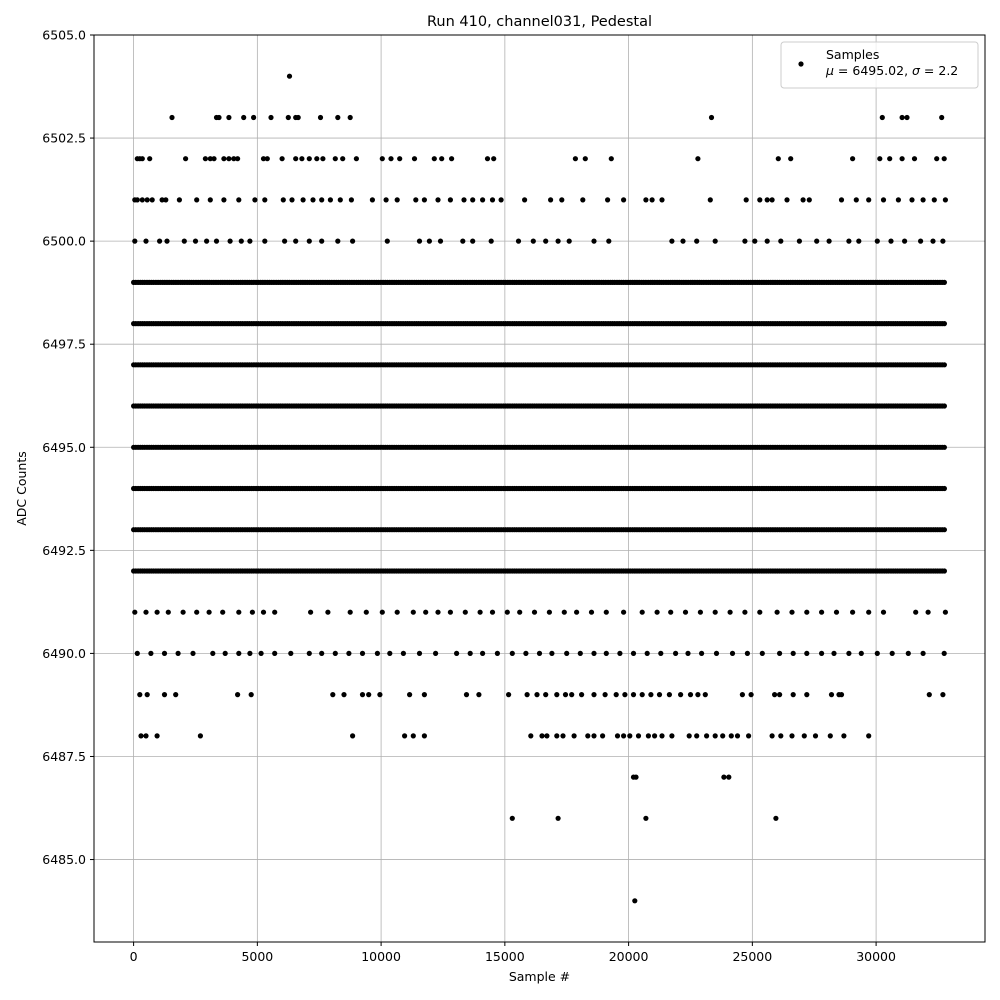  What do you see at coordinates (876, 956) in the screenshot?
I see `x-tick-label: 30000` at bounding box center [876, 956].